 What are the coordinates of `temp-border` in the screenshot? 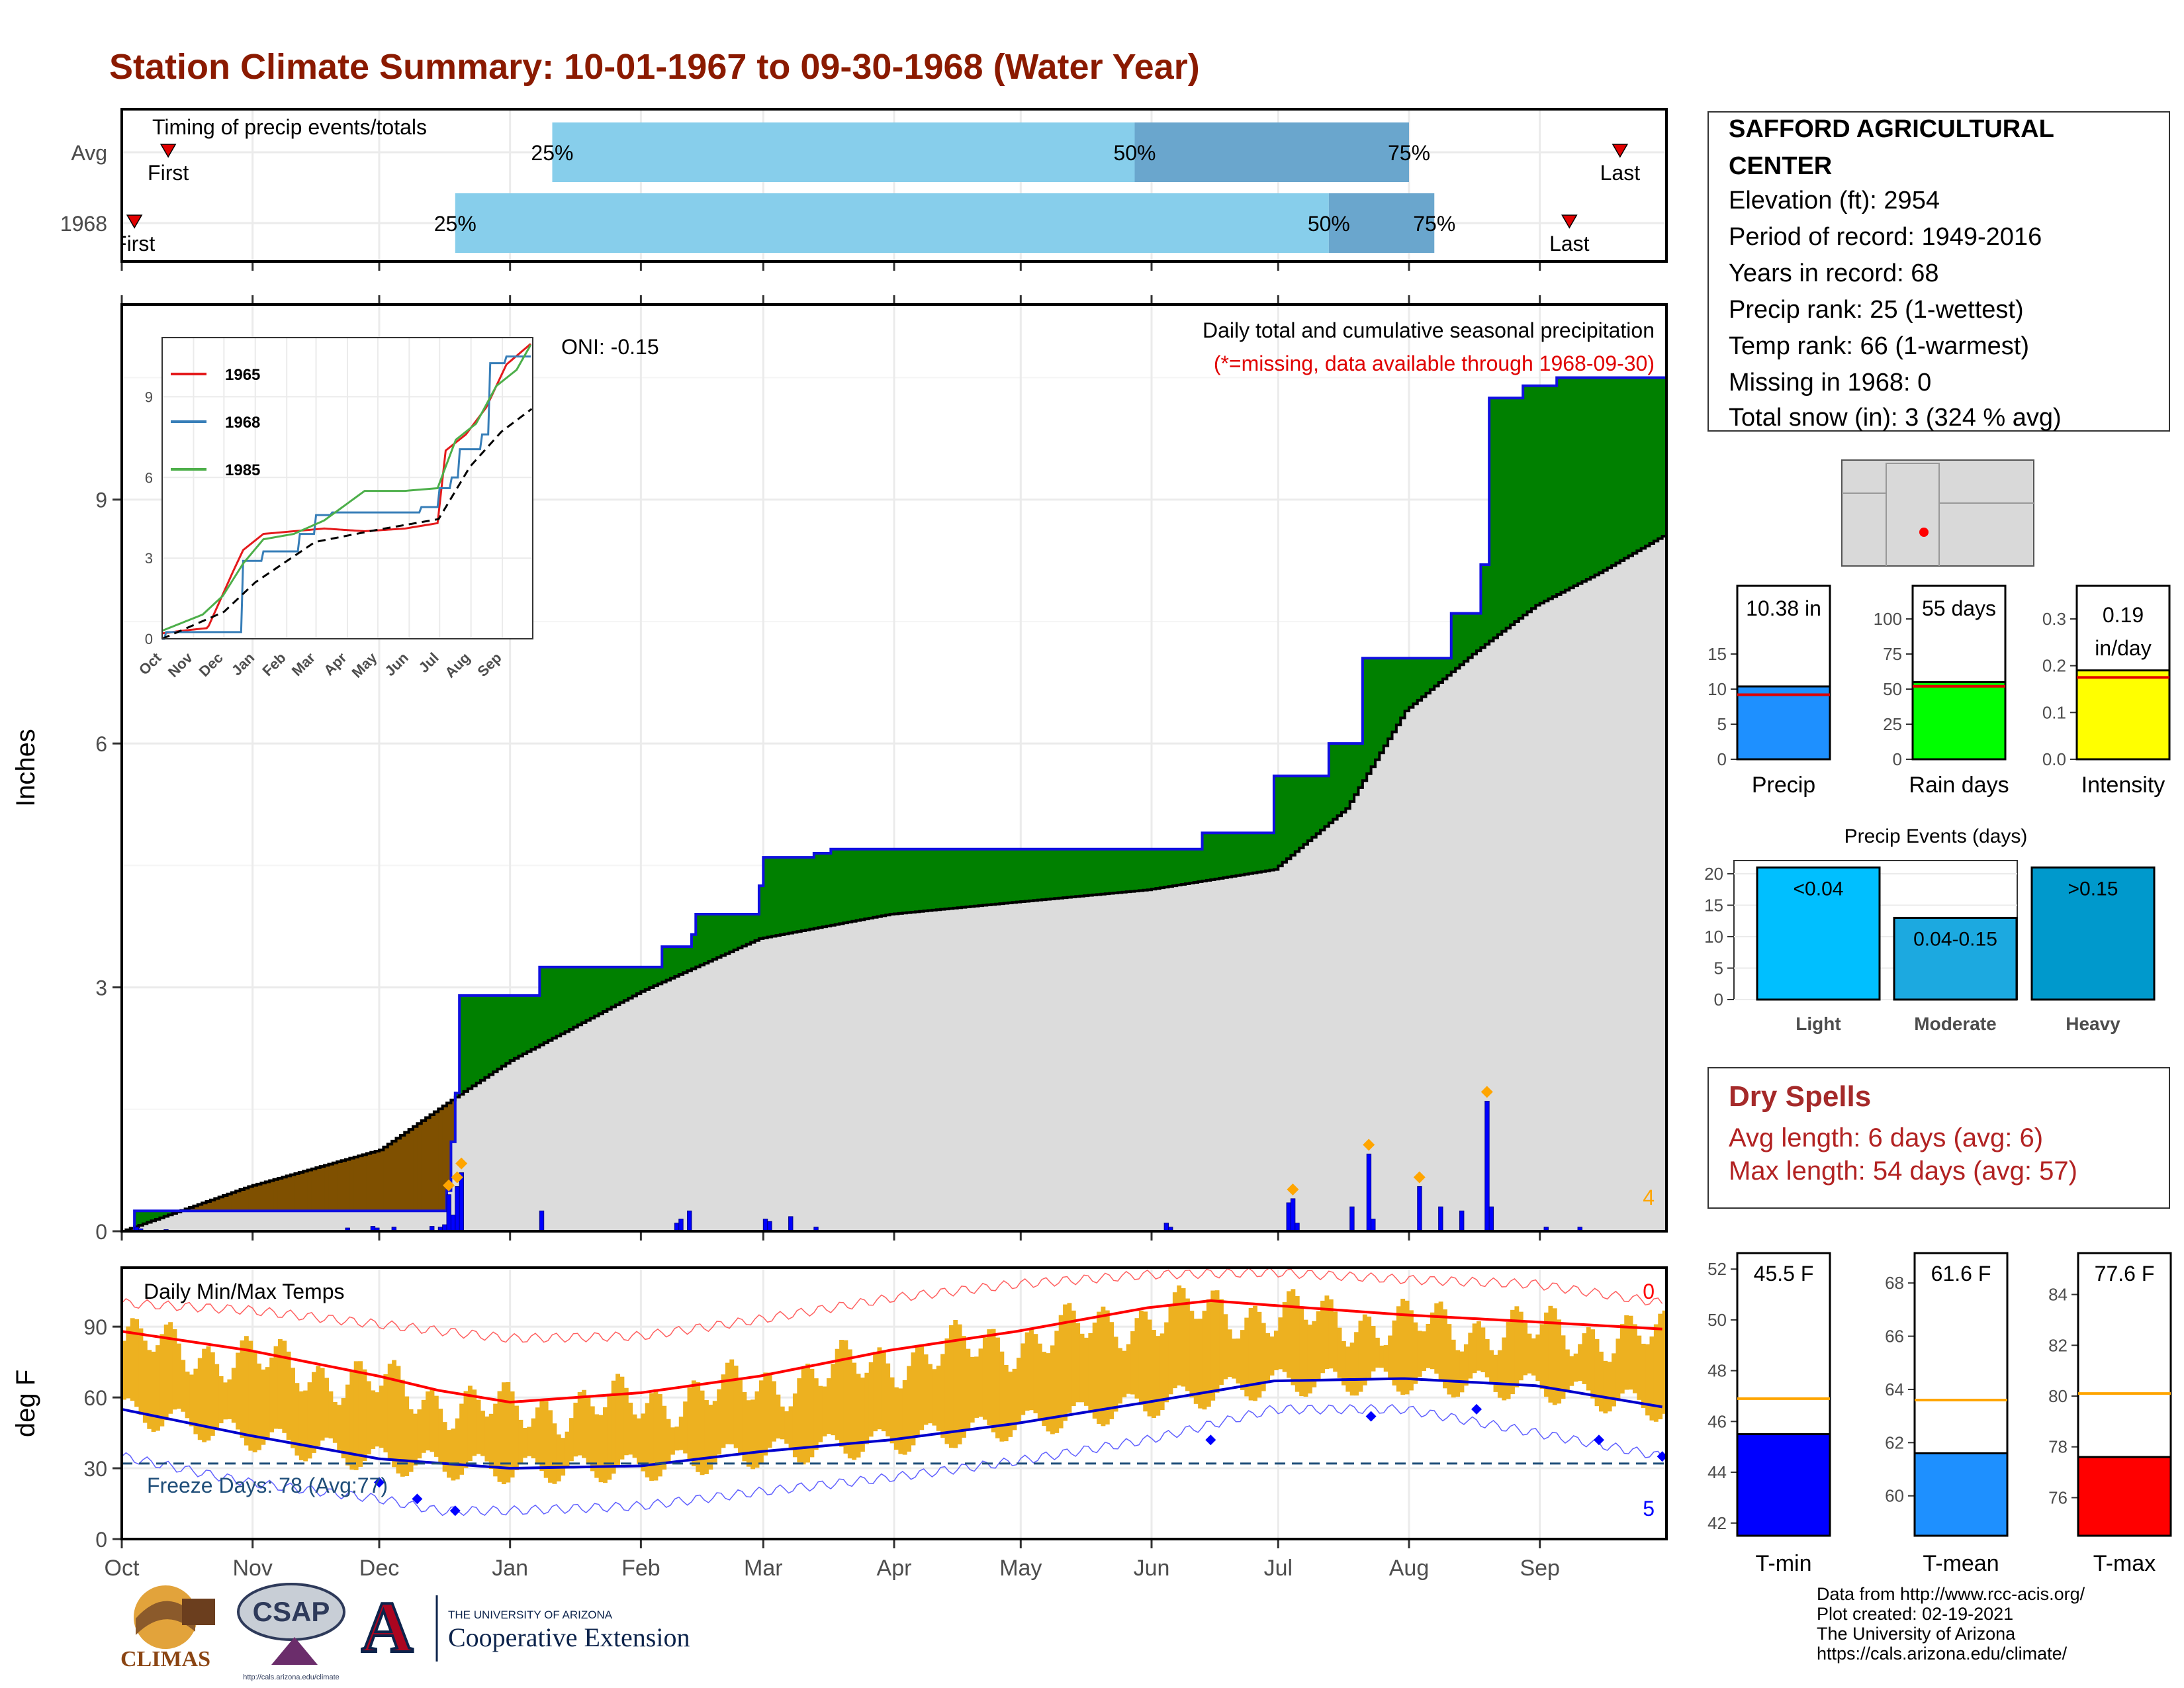 It's located at (894, 1403).